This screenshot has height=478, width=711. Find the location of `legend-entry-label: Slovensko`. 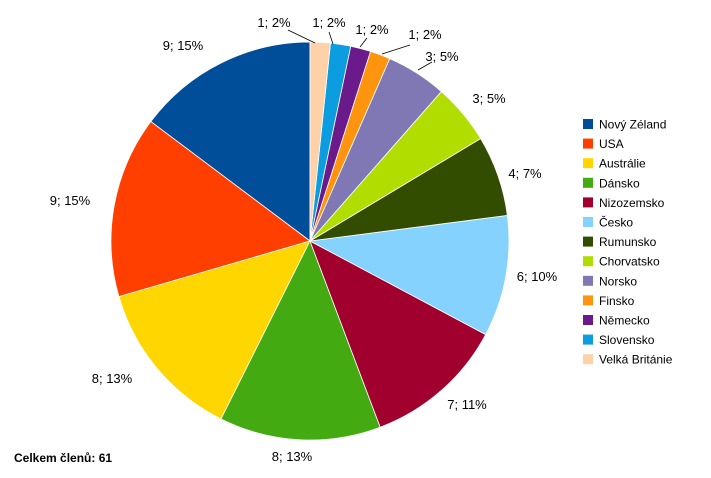

legend-entry-label: Slovensko is located at coordinates (627, 340).